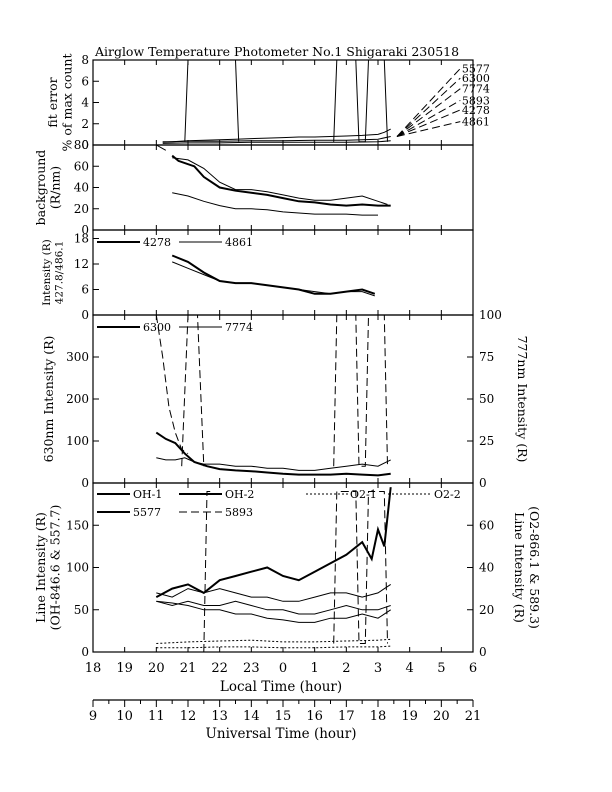 This screenshot has width=612, height=792. What do you see at coordinates (81, 188) in the screenshot?
I see `background-ytick-label-2: 40` at bounding box center [81, 188].